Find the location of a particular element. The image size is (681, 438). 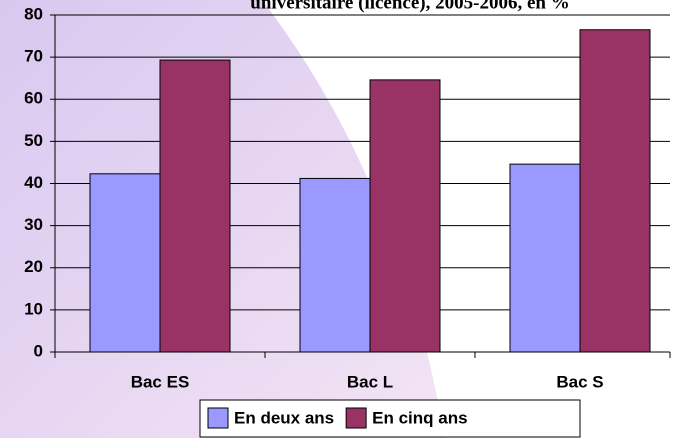

x-tick-label: Bac S is located at coordinates (579, 381).